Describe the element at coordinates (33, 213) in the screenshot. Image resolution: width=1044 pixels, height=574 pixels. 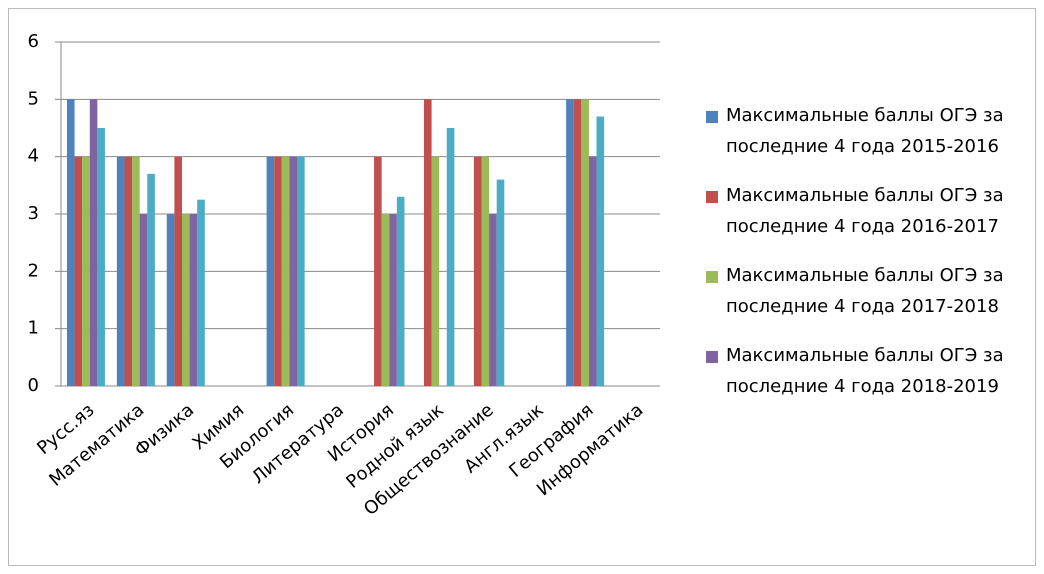
I see `y-tick-label: 3` at that location.